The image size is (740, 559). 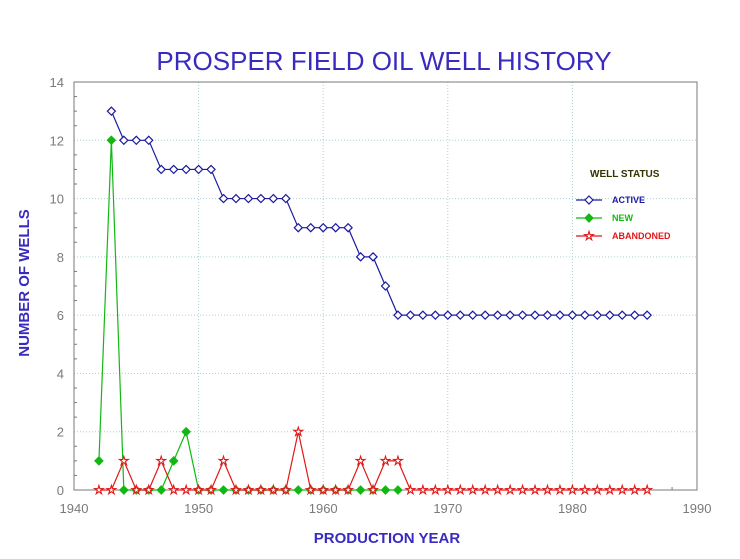 I want to click on x-tick-label: 1960, so click(x=323, y=508).